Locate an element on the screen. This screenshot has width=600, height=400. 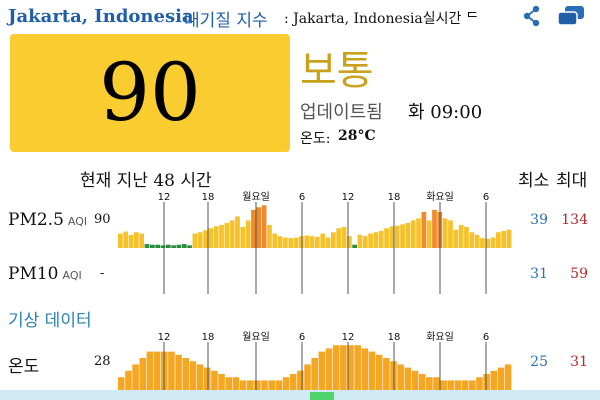
pm25-tick-label: 화요일 is located at coordinates (440, 197).